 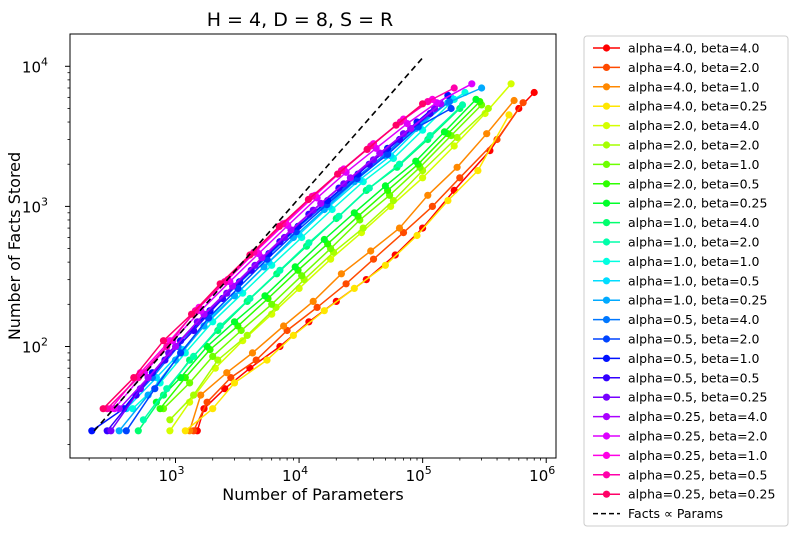 What do you see at coordinates (697, 436) in the screenshot?
I see `legend-label: alpha=0.25, beta=2.0` at bounding box center [697, 436].